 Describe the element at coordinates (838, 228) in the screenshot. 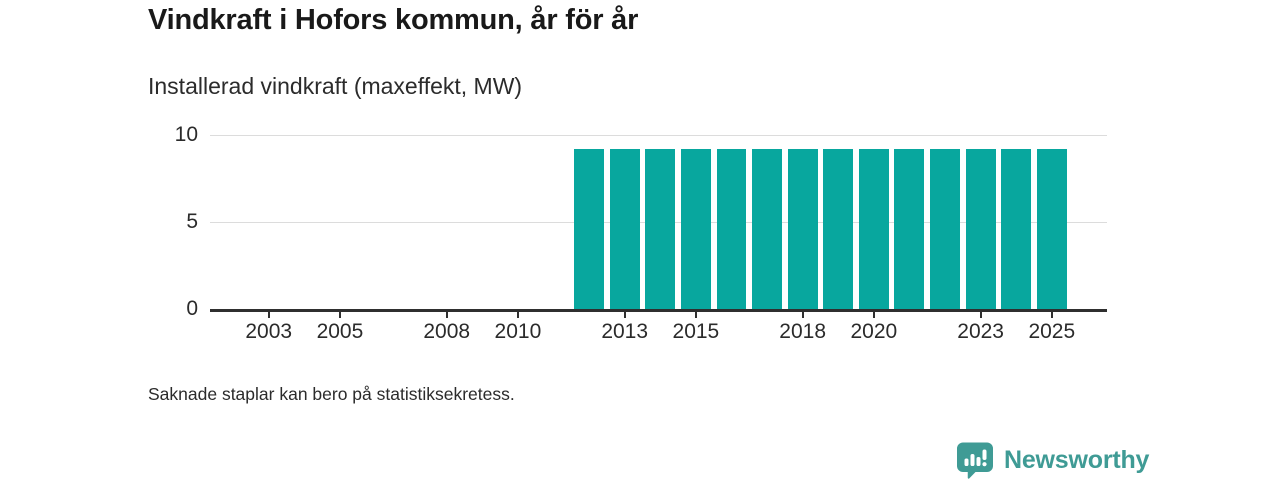

I see `bar-2019` at that location.